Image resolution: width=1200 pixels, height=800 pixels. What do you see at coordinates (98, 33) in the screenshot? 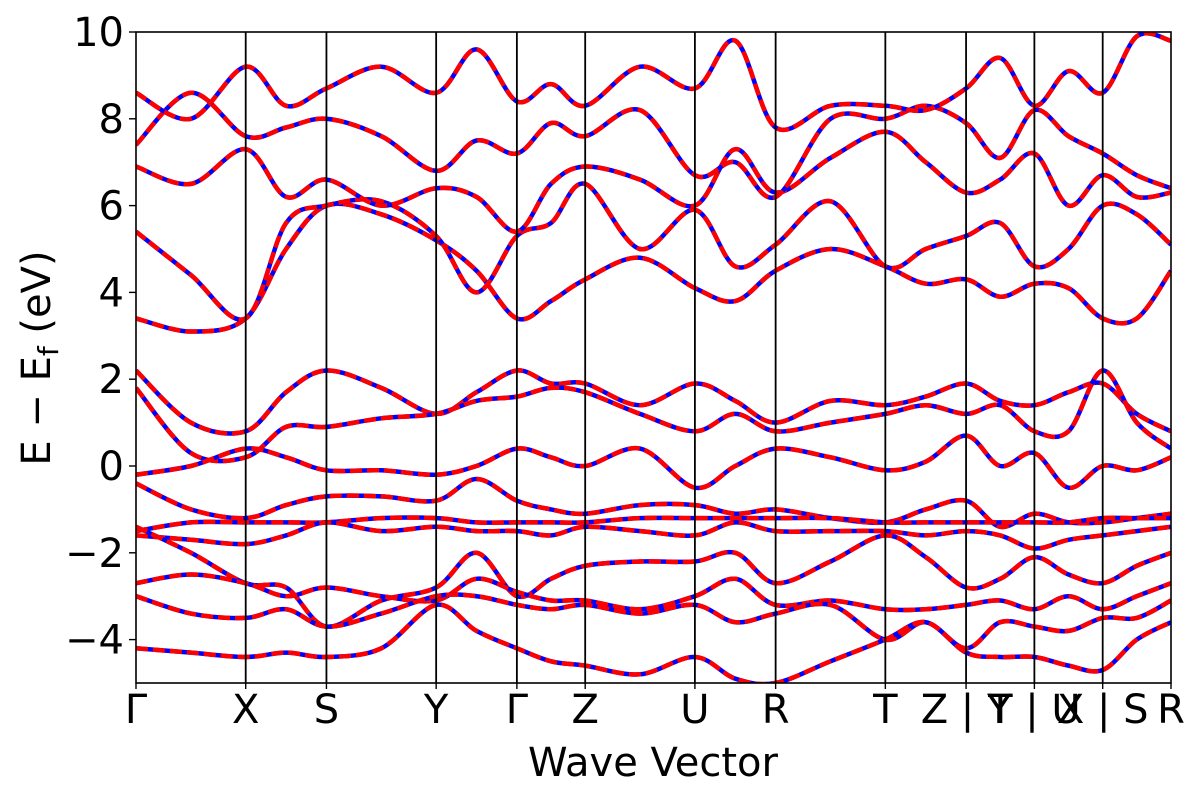
I see `y-tick-label-0: 10` at bounding box center [98, 33].